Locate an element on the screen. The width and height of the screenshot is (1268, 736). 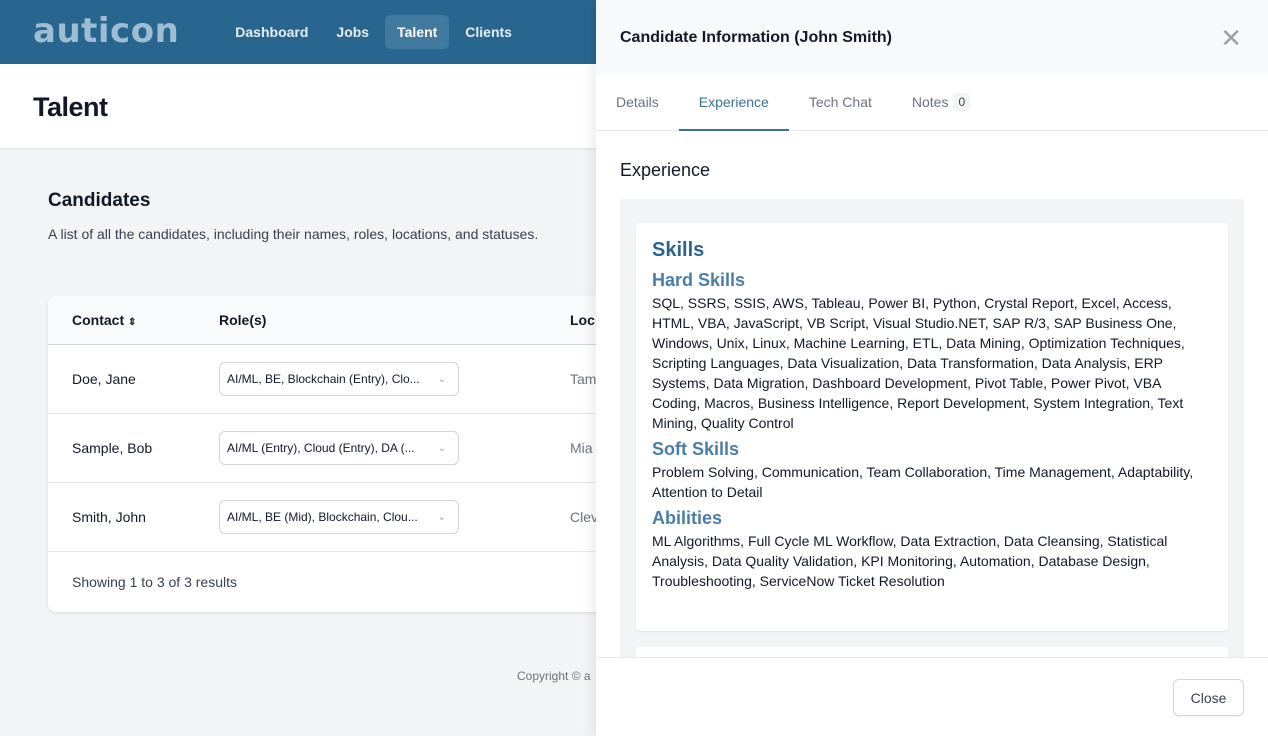
location: Mia is located at coordinates (581, 448).